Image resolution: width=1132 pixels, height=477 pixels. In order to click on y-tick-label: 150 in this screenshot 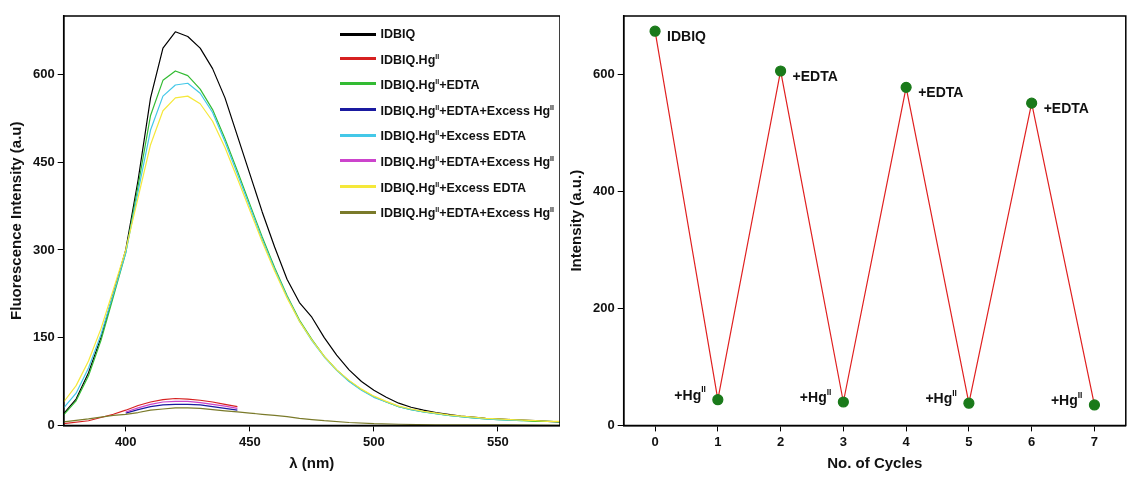, I will do `click(43, 337)`.